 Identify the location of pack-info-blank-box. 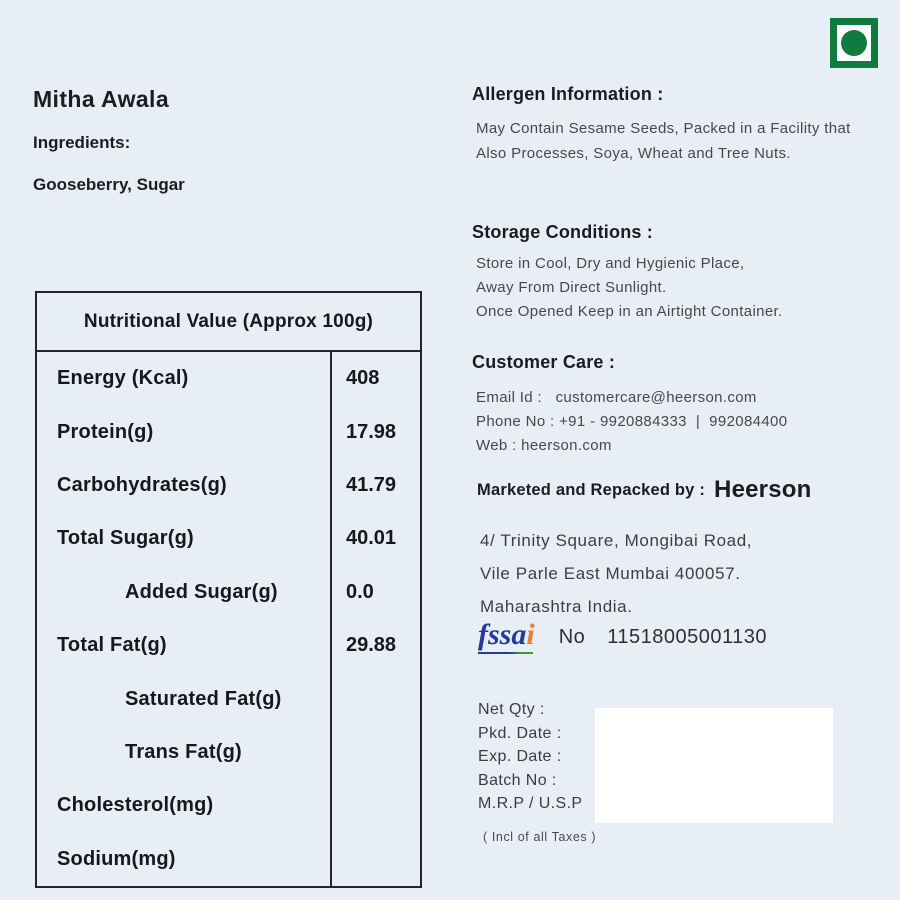
(714, 765).